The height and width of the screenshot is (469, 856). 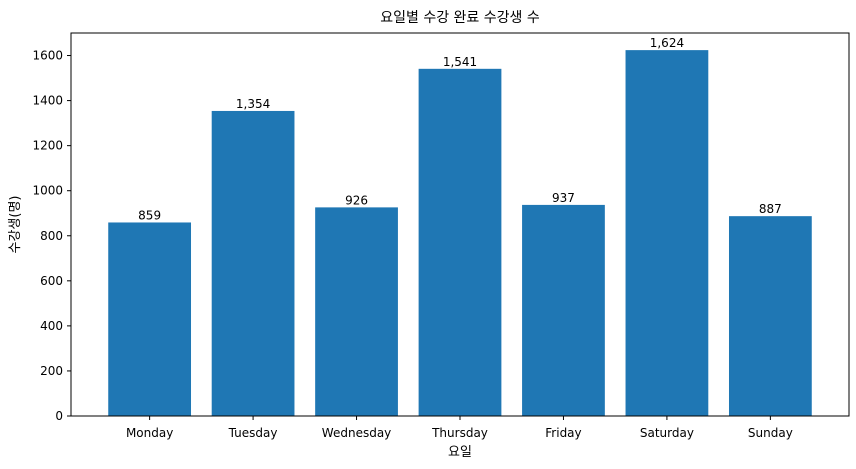 I want to click on x-tick-label-thursday: Thursday, so click(x=459, y=433).